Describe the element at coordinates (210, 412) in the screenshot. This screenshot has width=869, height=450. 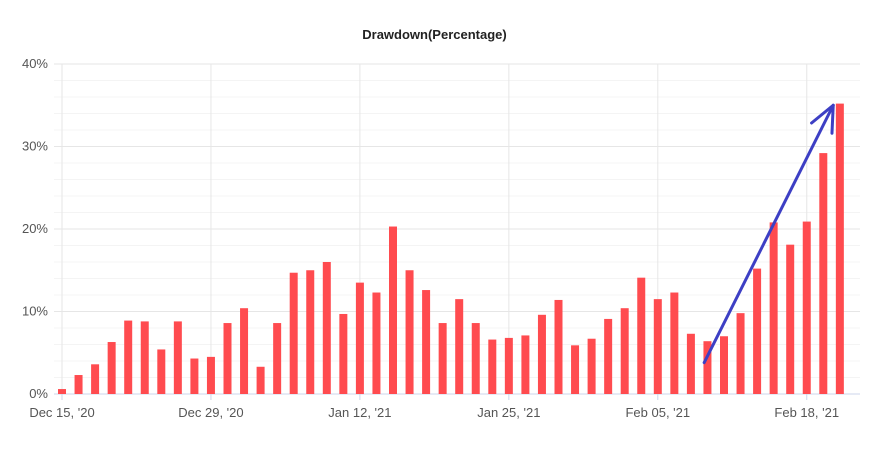
I see `x-tick-label: Dec 29, '20` at that location.